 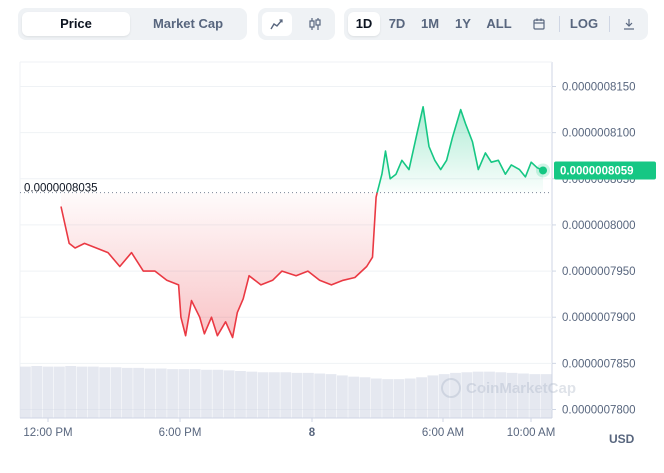 I want to click on y-tick-label: 0.0000008150, so click(x=599, y=88).